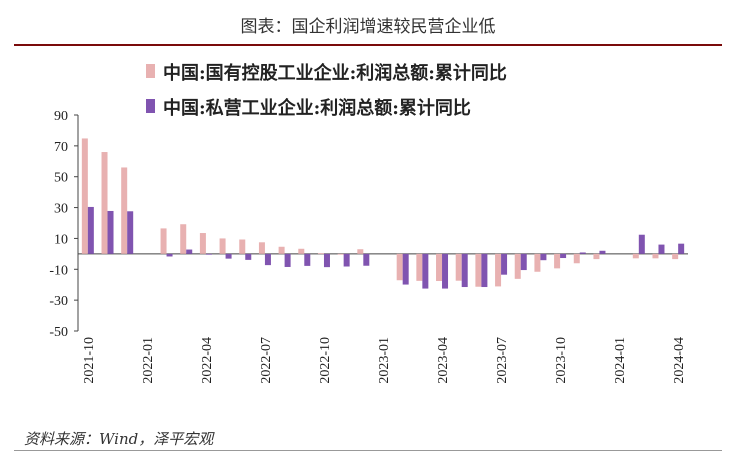  Describe the element at coordinates (325, 360) in the screenshot. I see `x-tick-label: 2022-10` at that location.